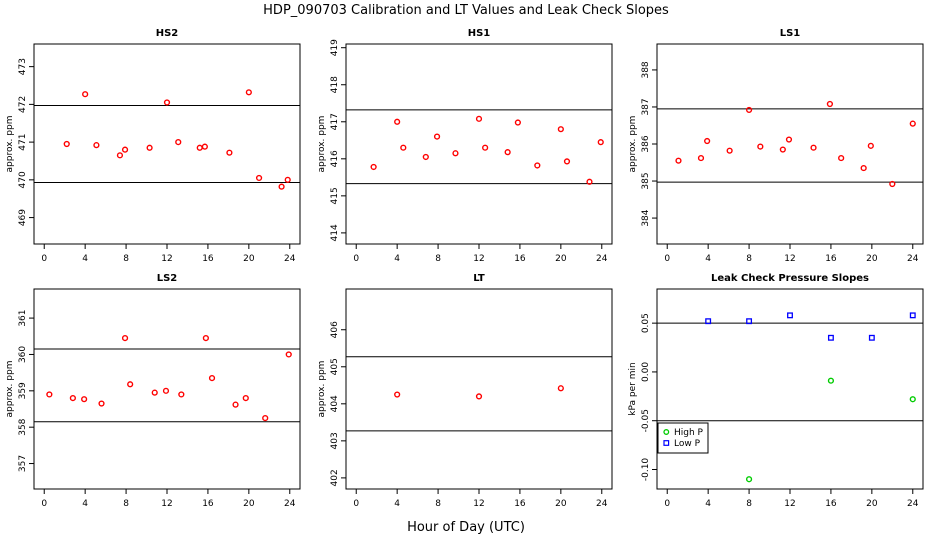  Describe the element at coordinates (23, 66) in the screenshot. I see `y-tick-label: 473` at that location.